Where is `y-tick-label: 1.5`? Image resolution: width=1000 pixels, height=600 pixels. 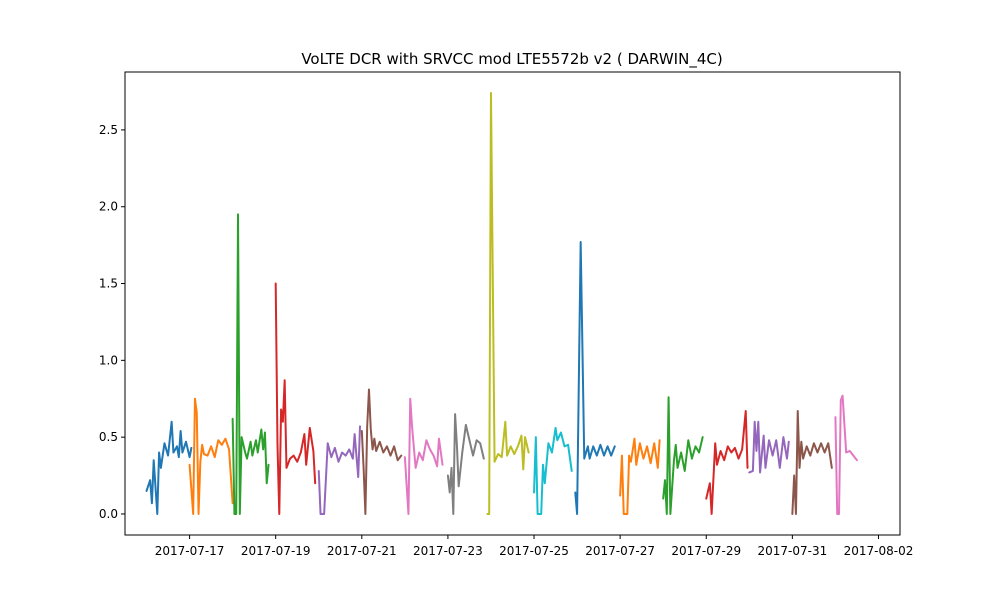 y-tick-label: 1.5 is located at coordinates (108, 284).